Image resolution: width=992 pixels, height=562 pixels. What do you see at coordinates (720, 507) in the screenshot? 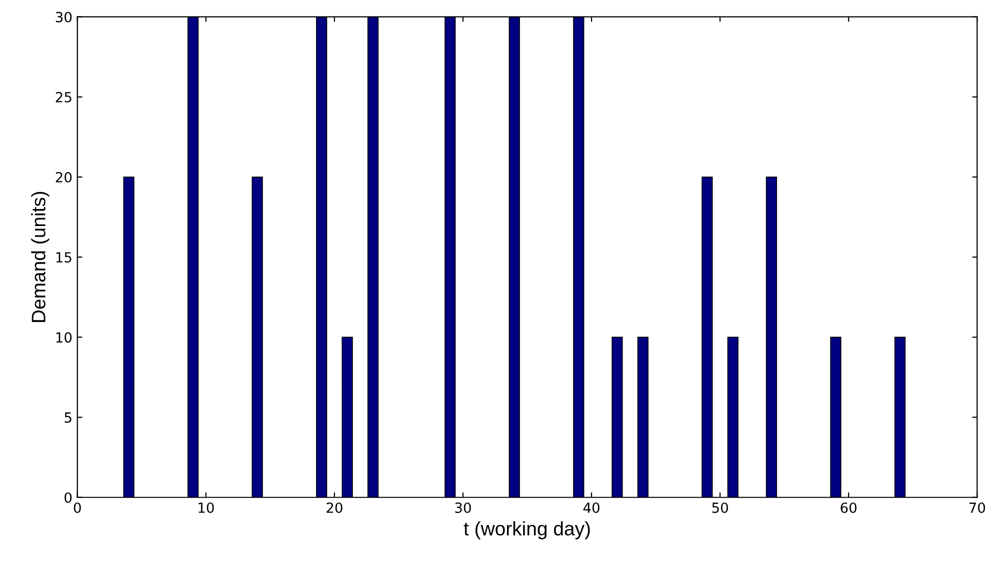
I see `x-tick-label: 50` at bounding box center [720, 507].